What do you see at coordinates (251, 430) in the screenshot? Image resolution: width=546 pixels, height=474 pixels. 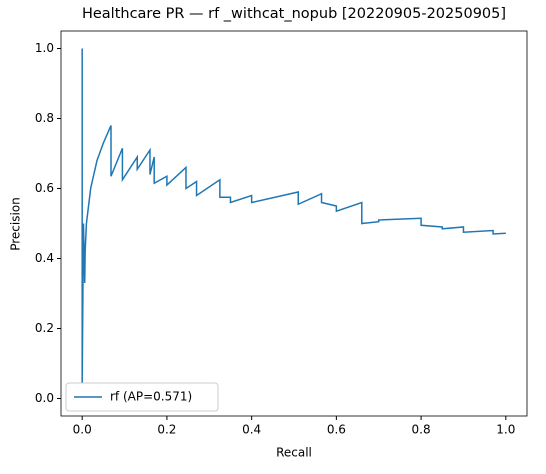 I see `x-tick-label: 0.4` at bounding box center [251, 430].